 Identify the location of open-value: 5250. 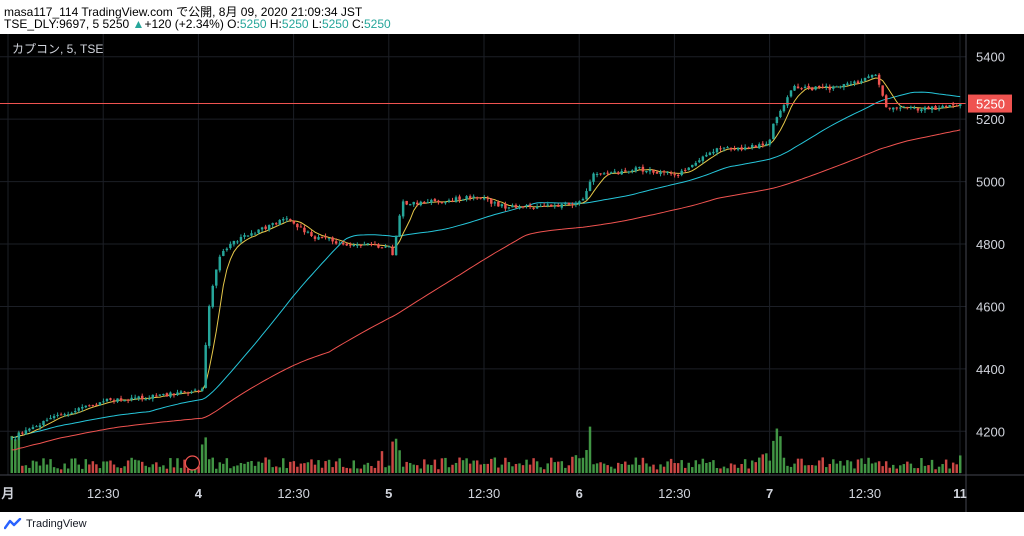
(253, 24).